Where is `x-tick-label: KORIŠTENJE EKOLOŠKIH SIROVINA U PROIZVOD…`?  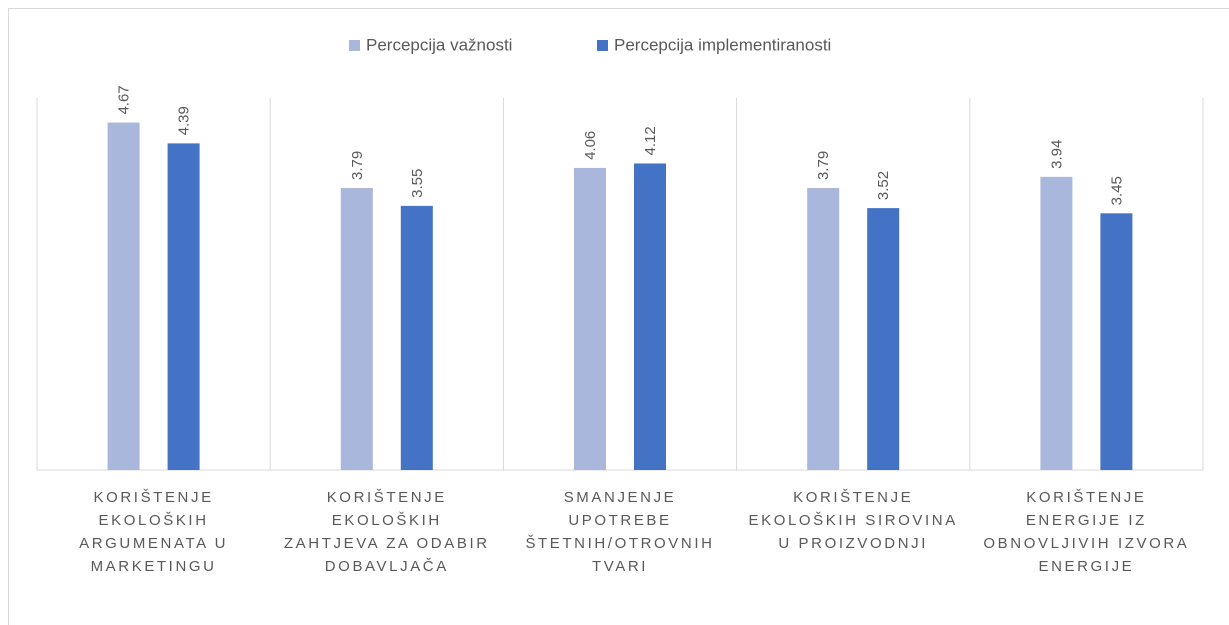
x-tick-label: KORIŠTENJE EKOLOŠKIH SIROVINA U PROIZVOD… is located at coordinates (853, 520).